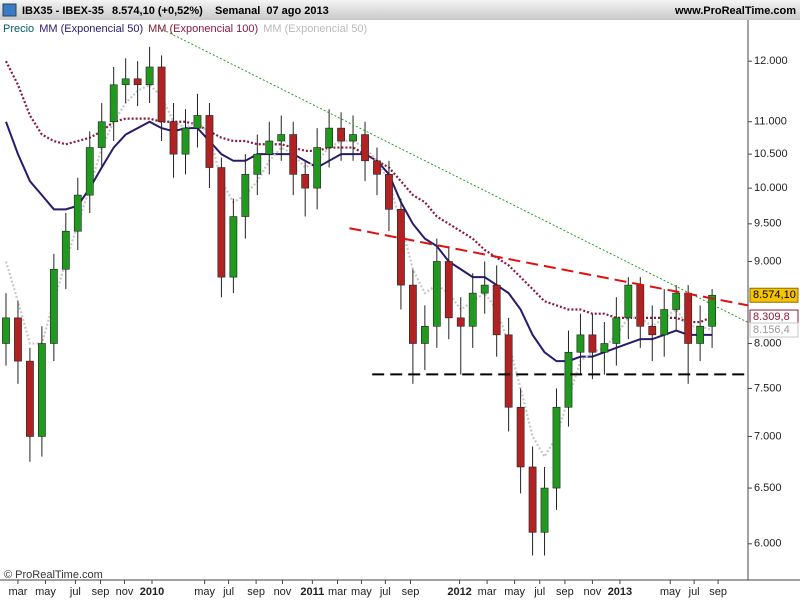 Image resolution: width=800 pixels, height=605 pixels. Describe the element at coordinates (771, 154) in the screenshot. I see `y-tick-label: 10.500` at that location.